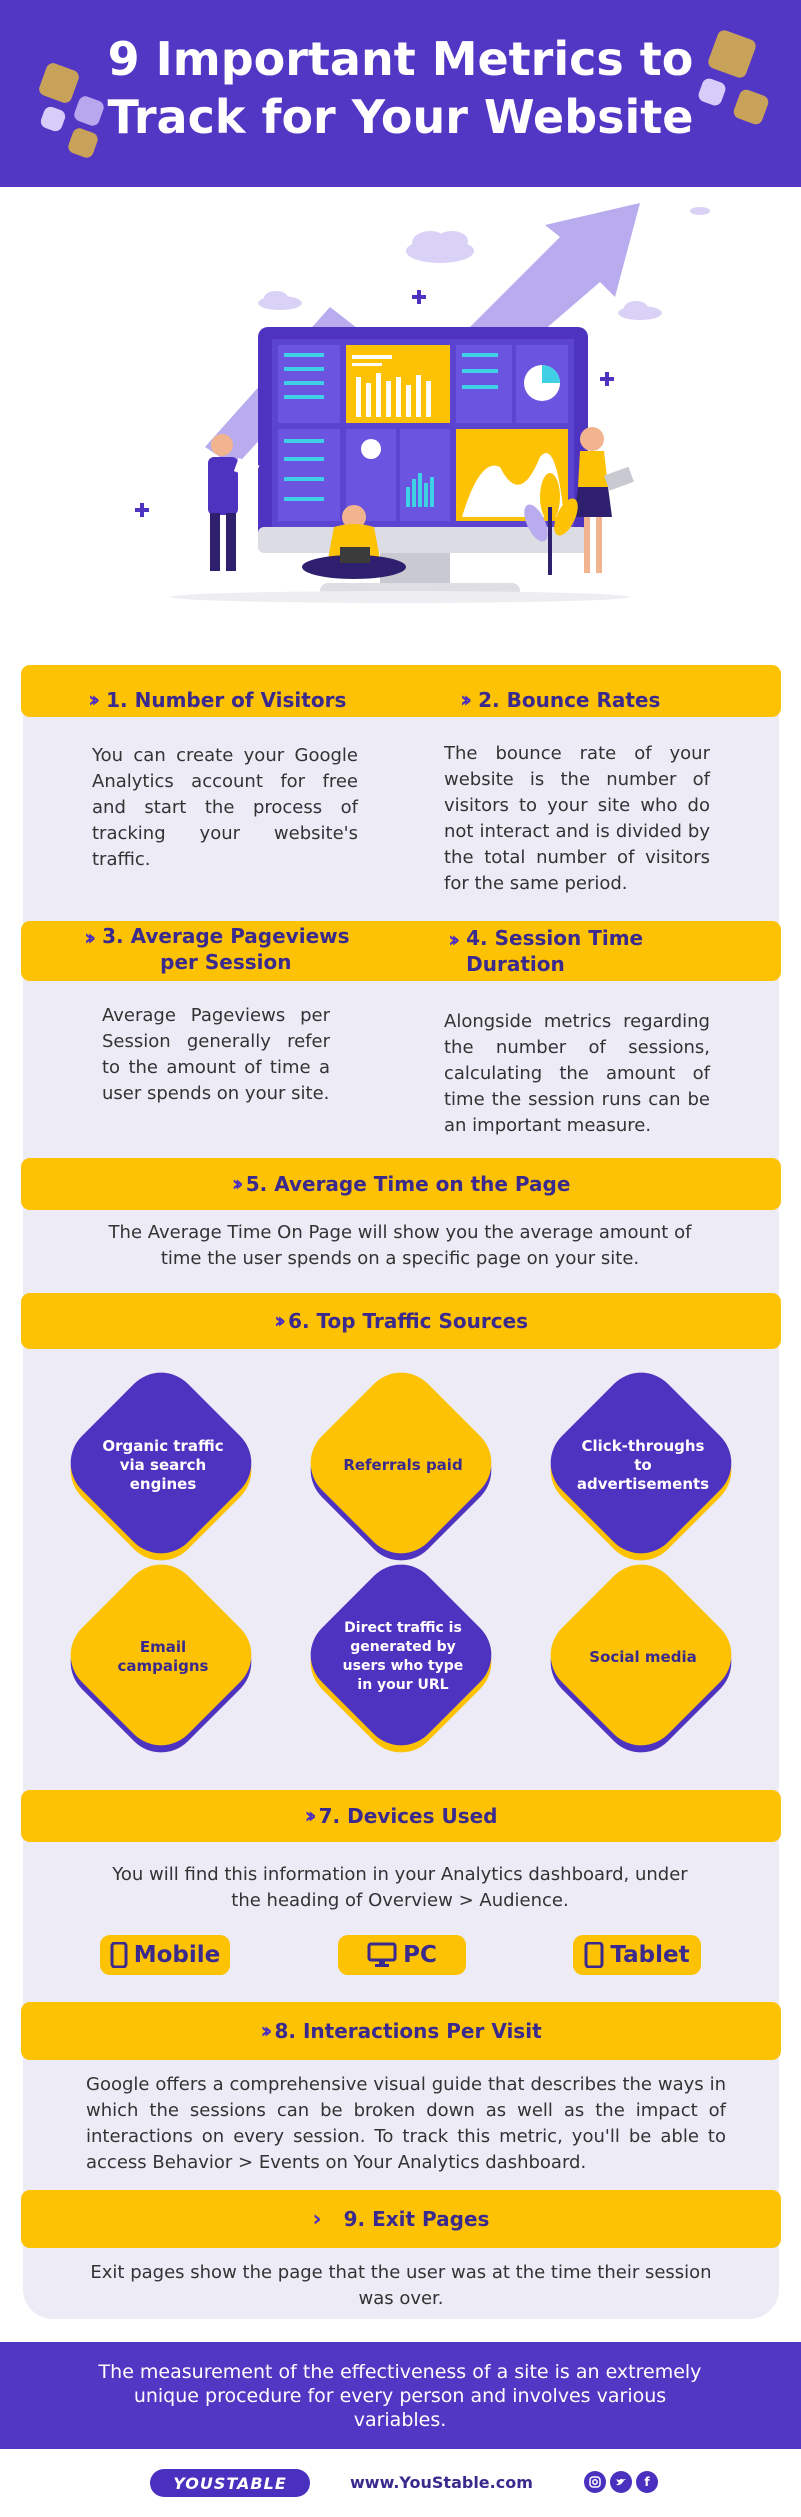 This screenshot has height=2517, width=801. Describe the element at coordinates (401, 2219) in the screenshot. I see `section-header-9: › 9. Exit Pages` at that location.